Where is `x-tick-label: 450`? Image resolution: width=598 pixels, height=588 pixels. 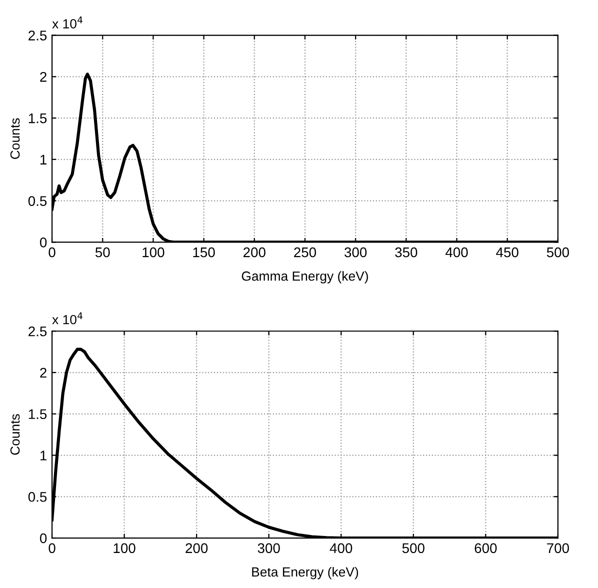
x-tick-label: 450 is located at coordinates (507, 252).